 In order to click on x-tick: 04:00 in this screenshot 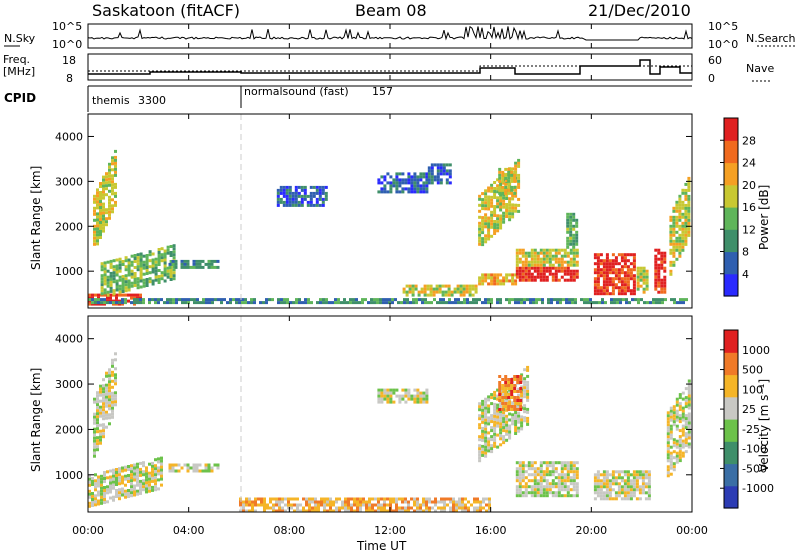, I will do `click(189, 530)`.